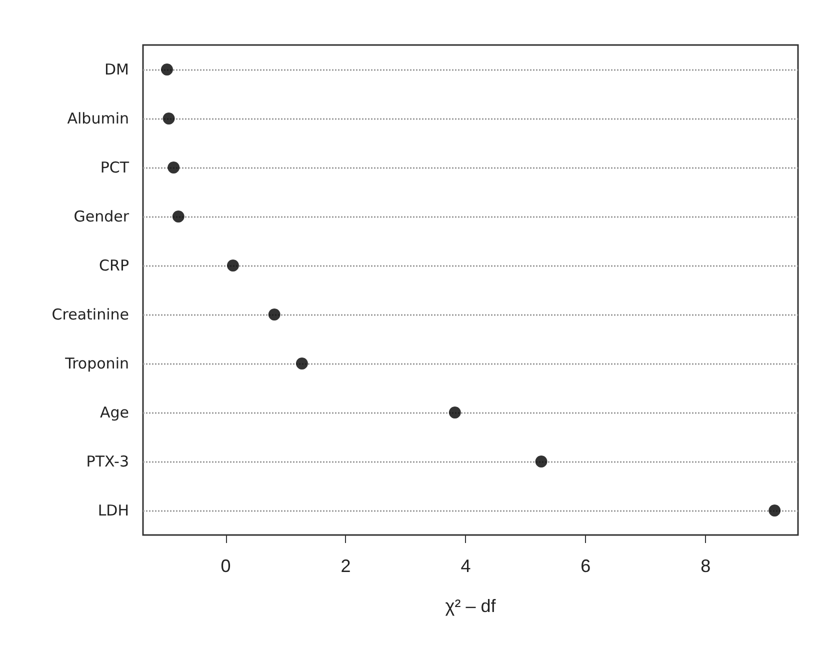  Describe the element at coordinates (116, 69) in the screenshot. I see `y-tick-label: DM` at that location.